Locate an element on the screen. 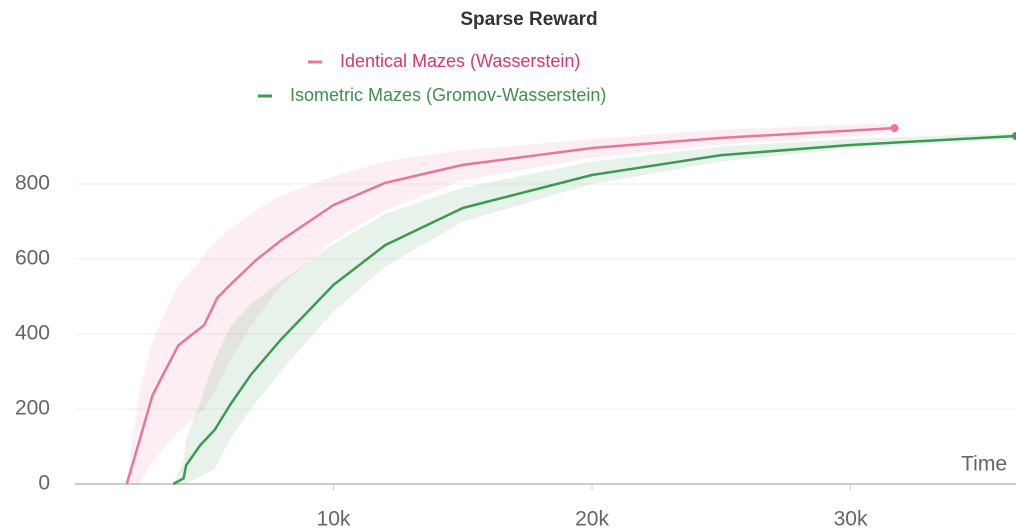 Image resolution: width=1016 pixels, height=531 pixels. legend-label: Isometric Mazes (Gromov-Wasserstein) is located at coordinates (448, 95).